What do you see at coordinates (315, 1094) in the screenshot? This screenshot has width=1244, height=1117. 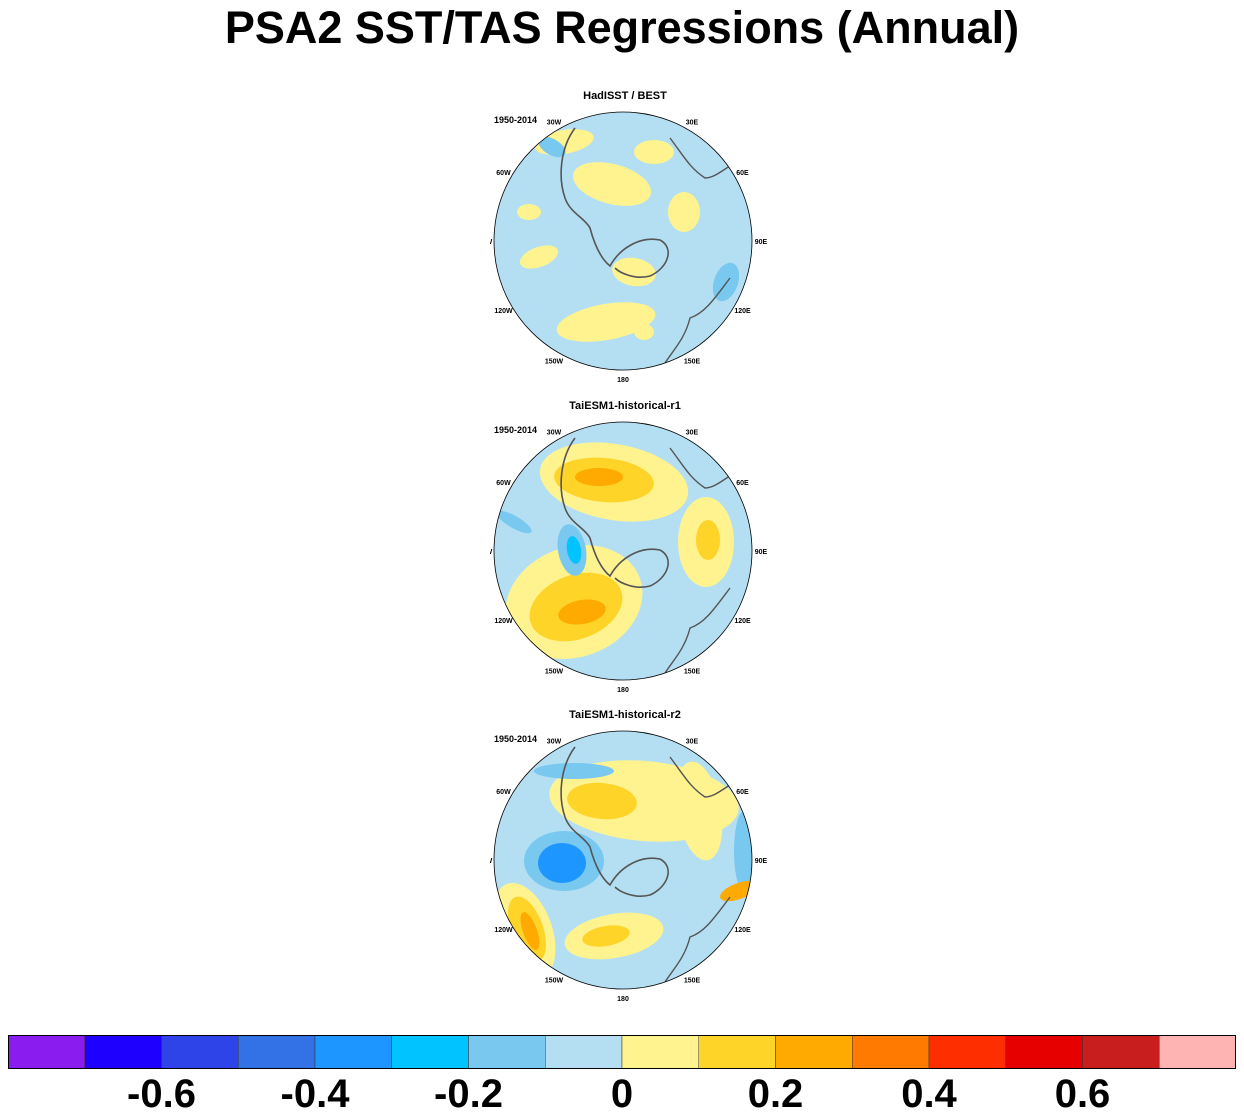 I see `colorbar-tick-label: -0.4` at bounding box center [315, 1094].